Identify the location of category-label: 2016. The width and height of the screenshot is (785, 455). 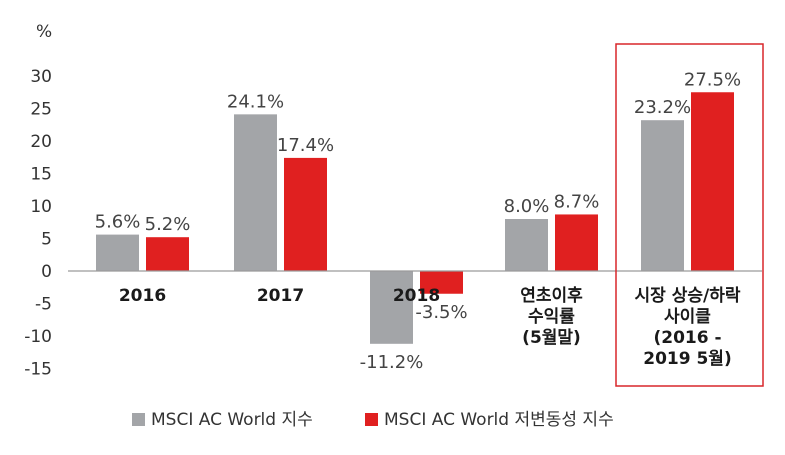
(142, 296).